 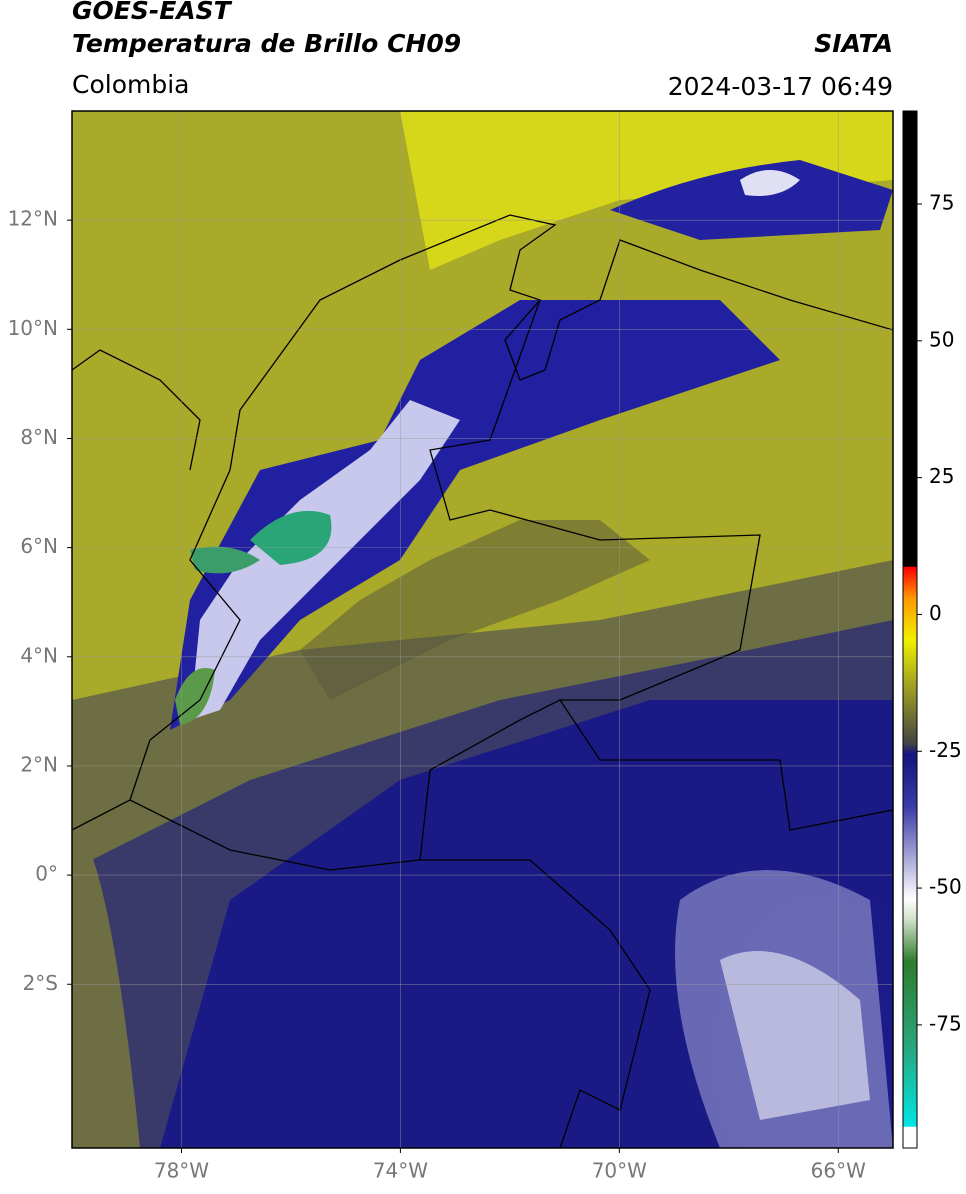 I want to click on title-line-1: GOES-EAST, so click(x=152, y=12).